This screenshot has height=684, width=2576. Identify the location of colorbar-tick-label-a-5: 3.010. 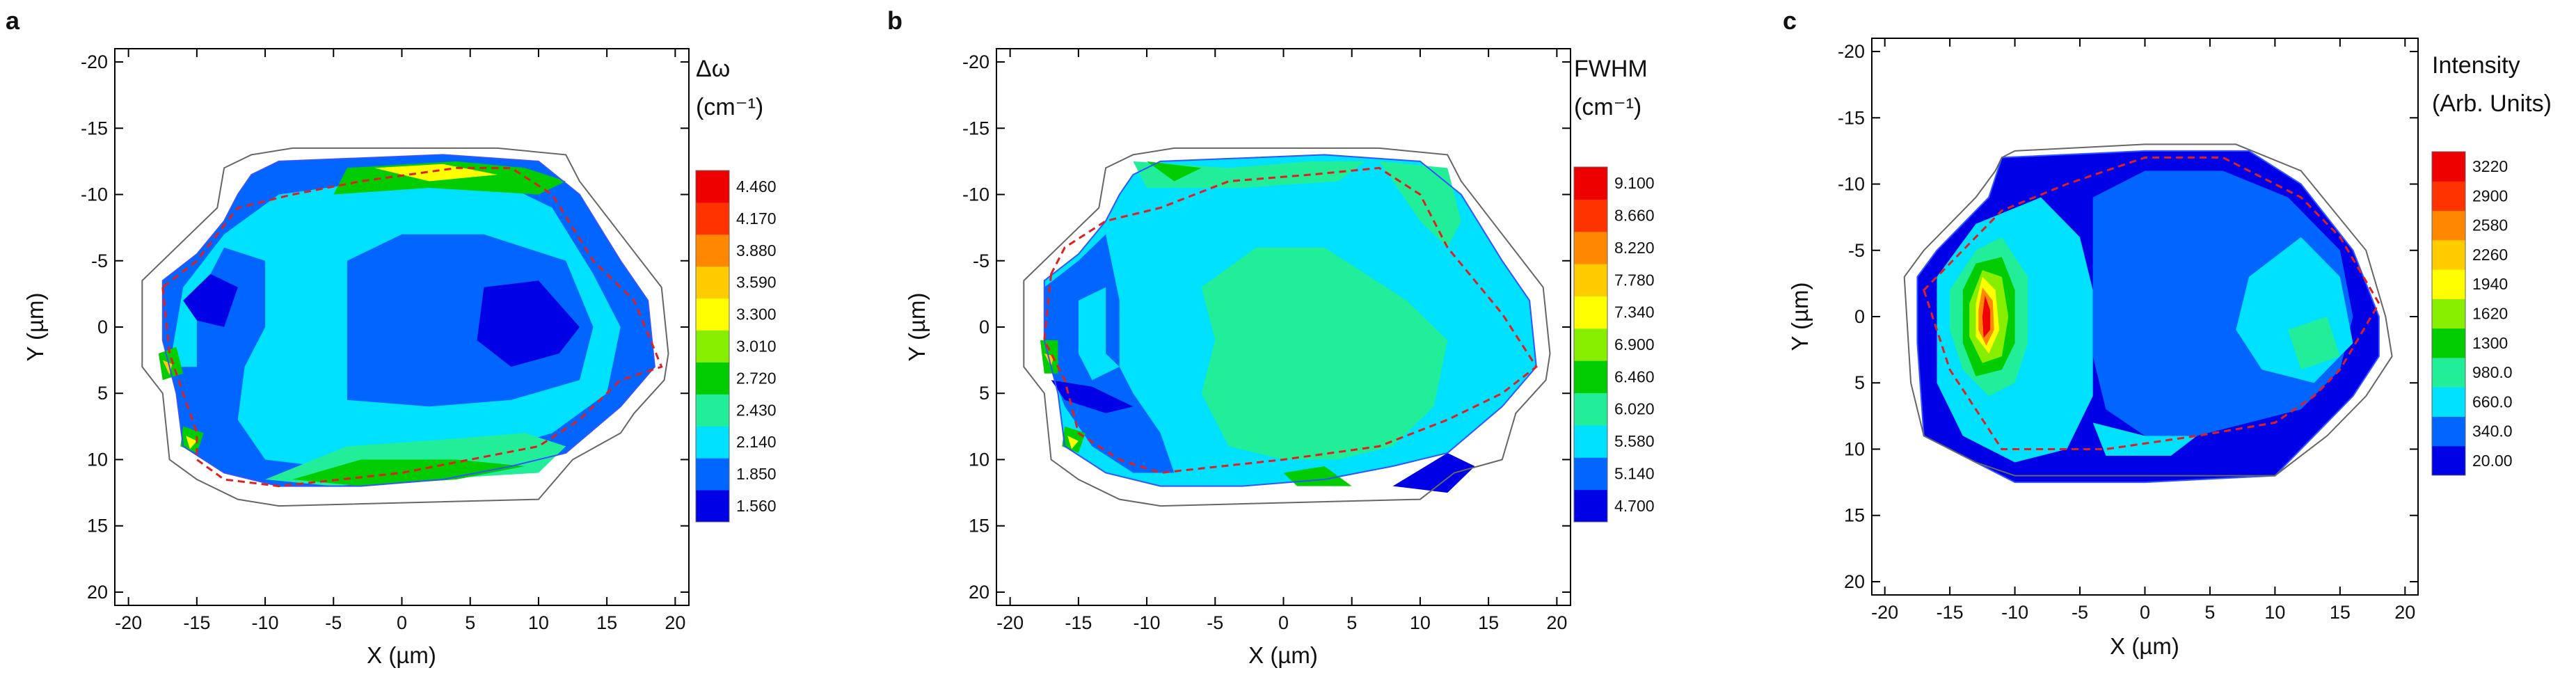
(756, 347).